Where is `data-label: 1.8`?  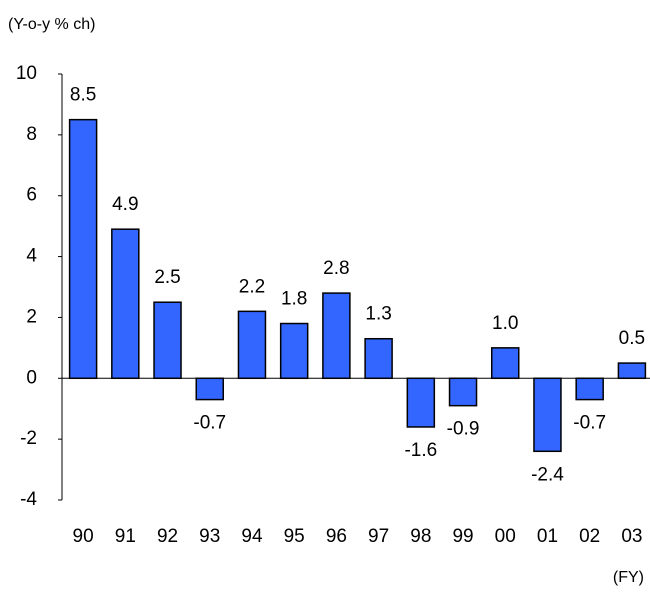 data-label: 1.8 is located at coordinates (294, 299).